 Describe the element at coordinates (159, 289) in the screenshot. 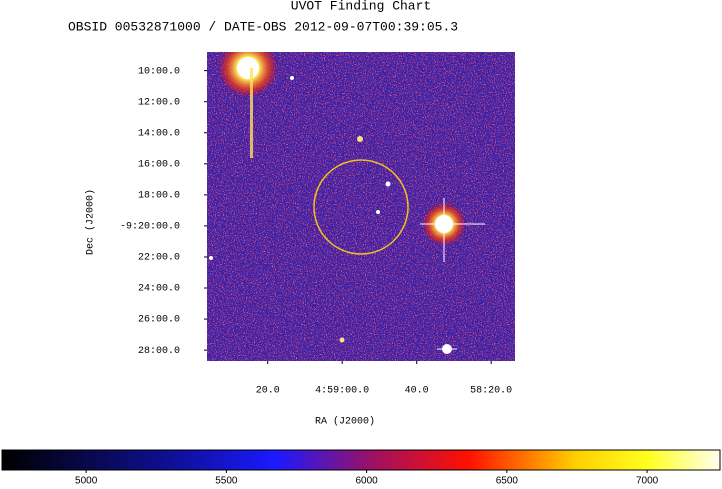

I see `y-tick-label: 24:00.0` at that location.